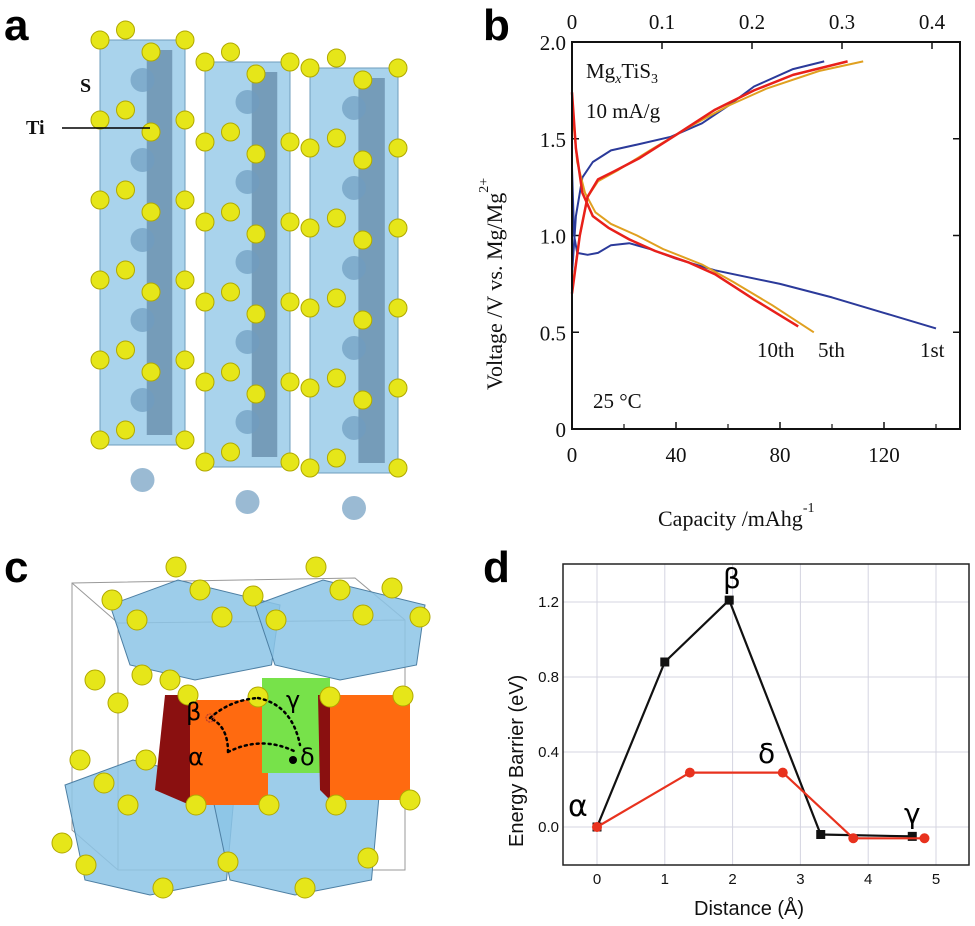 The width and height of the screenshot is (975, 926). What do you see at coordinates (548, 827) in the screenshot?
I see `d-y-tick-label: 0.0` at bounding box center [548, 827].